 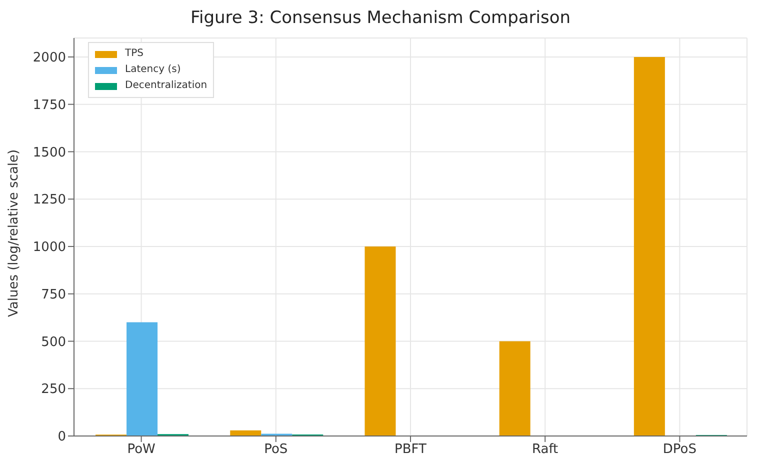 I want to click on legend-label: Latency (s), so click(x=153, y=70).